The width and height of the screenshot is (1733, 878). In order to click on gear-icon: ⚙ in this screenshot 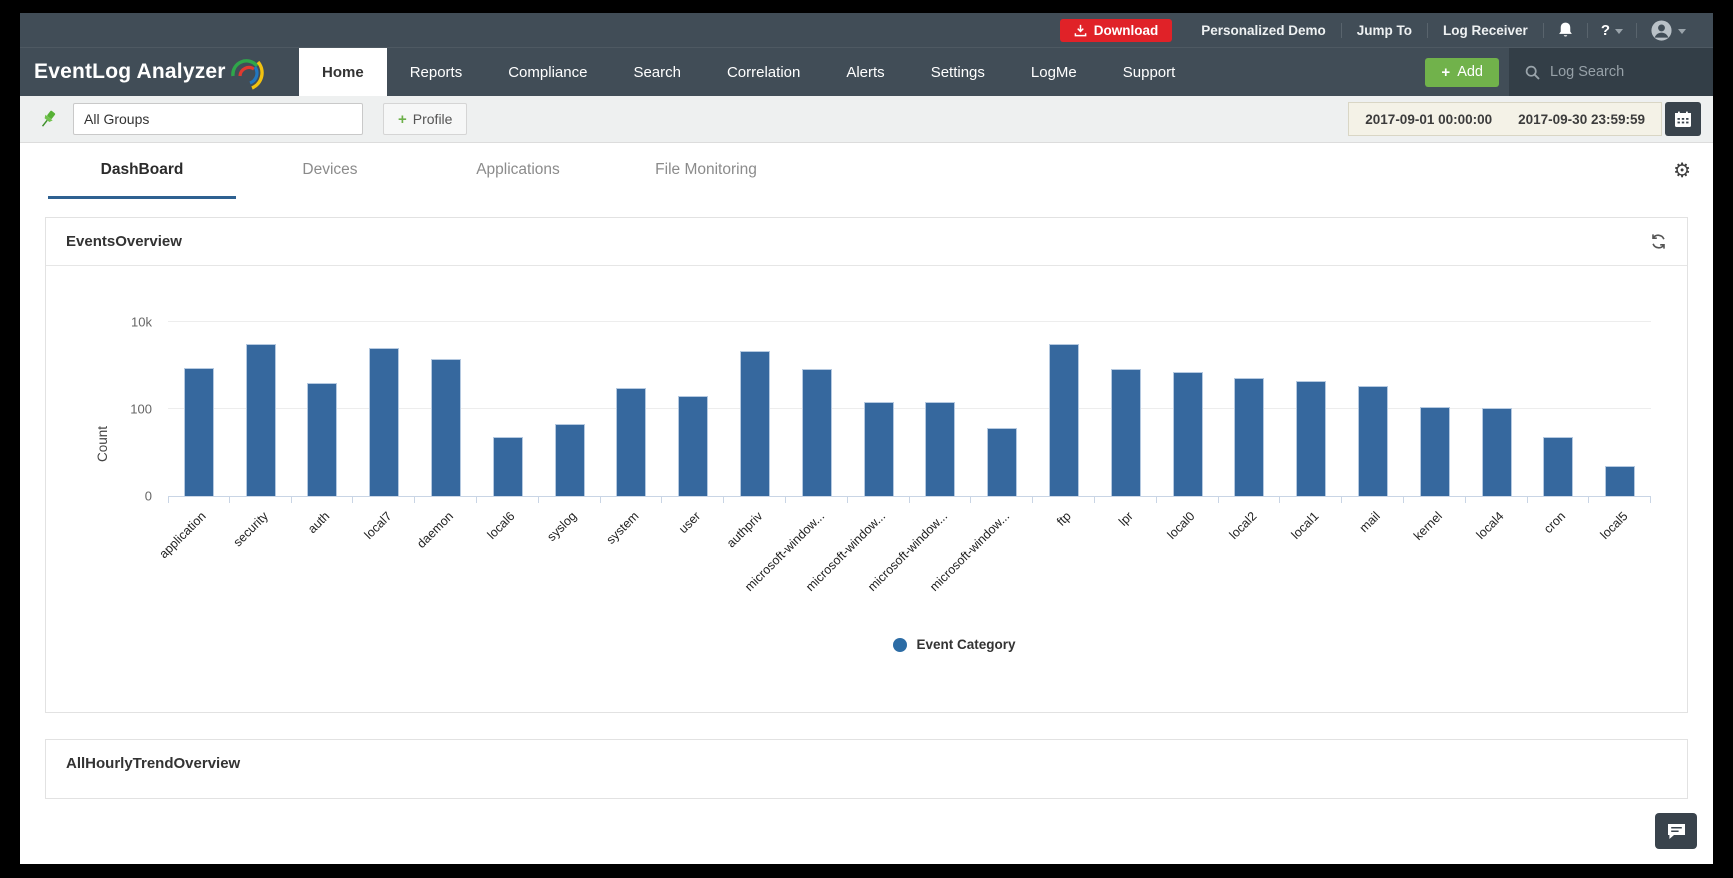, I will do `click(1682, 171)`.